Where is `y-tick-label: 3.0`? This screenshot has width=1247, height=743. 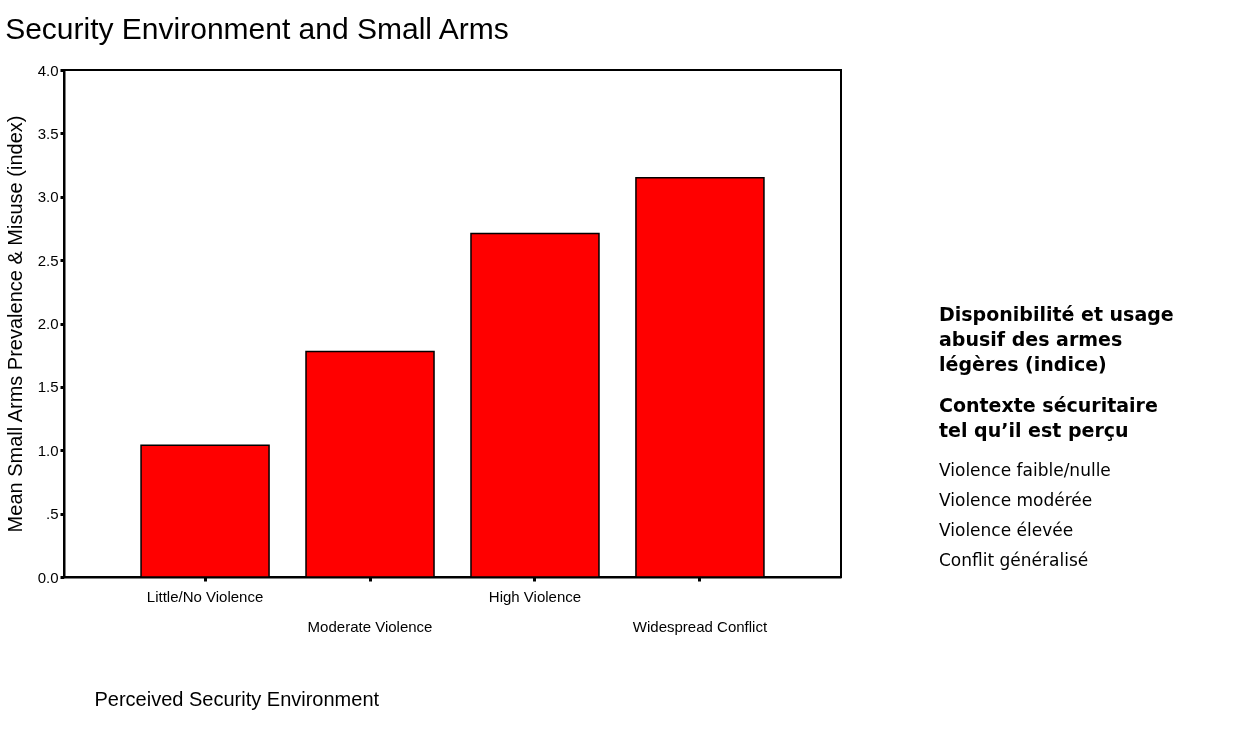
y-tick-label: 3.0 is located at coordinates (48, 197).